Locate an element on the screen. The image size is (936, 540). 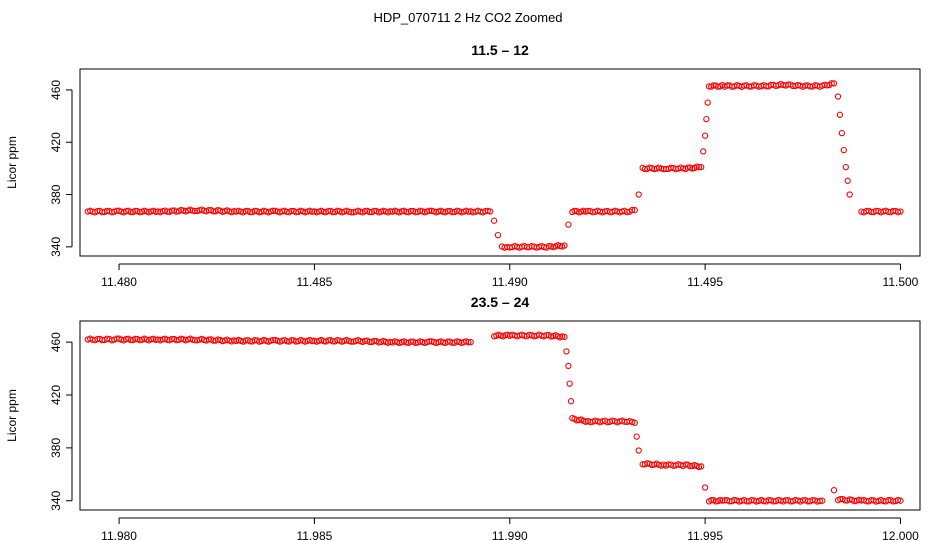
x-tick-label: 11.480 is located at coordinates (119, 282).